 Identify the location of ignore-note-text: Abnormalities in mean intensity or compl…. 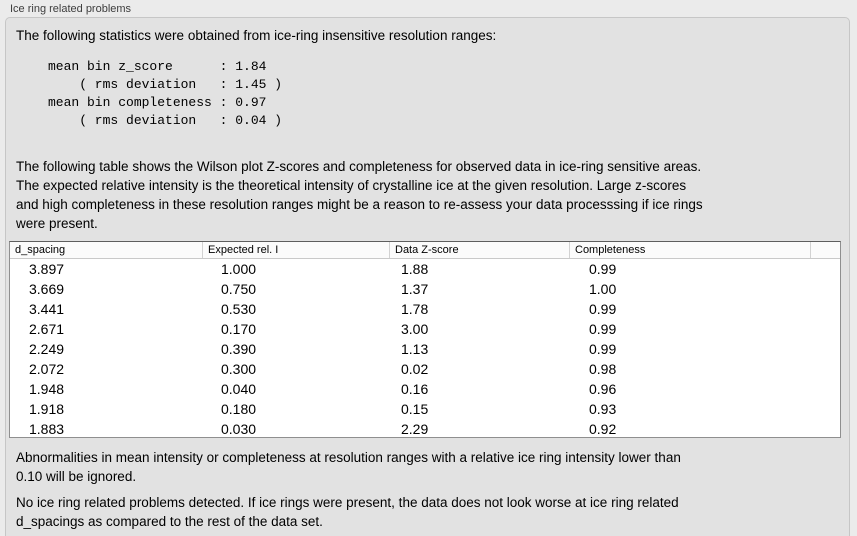
(348, 467).